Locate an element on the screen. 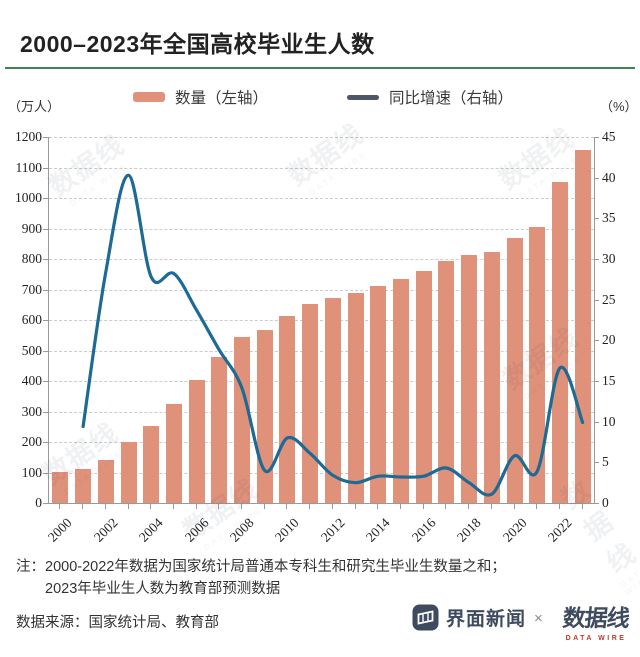 The image size is (640, 657). bar-series-swatch is located at coordinates (149, 97).